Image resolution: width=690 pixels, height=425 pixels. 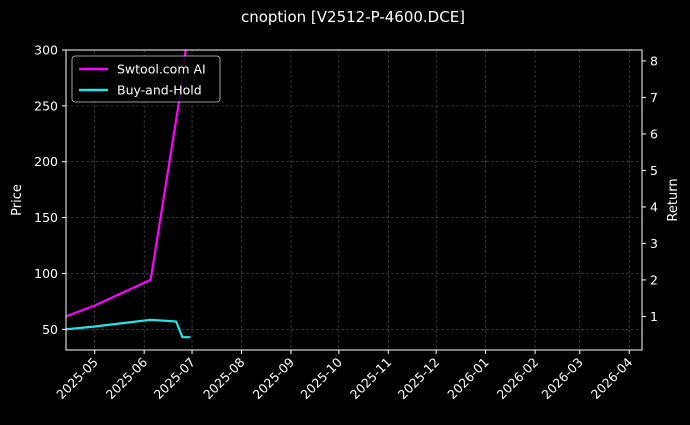 I want to click on y-axis-left: 50 100 150 200 250 300, so click(x=50, y=190).